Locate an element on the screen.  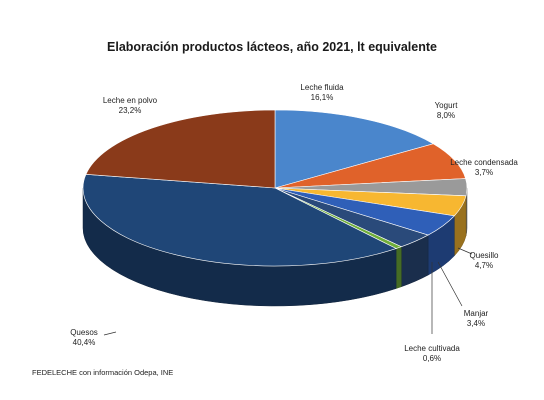
slice-label-8: Leche en polvo is located at coordinates (130, 100).